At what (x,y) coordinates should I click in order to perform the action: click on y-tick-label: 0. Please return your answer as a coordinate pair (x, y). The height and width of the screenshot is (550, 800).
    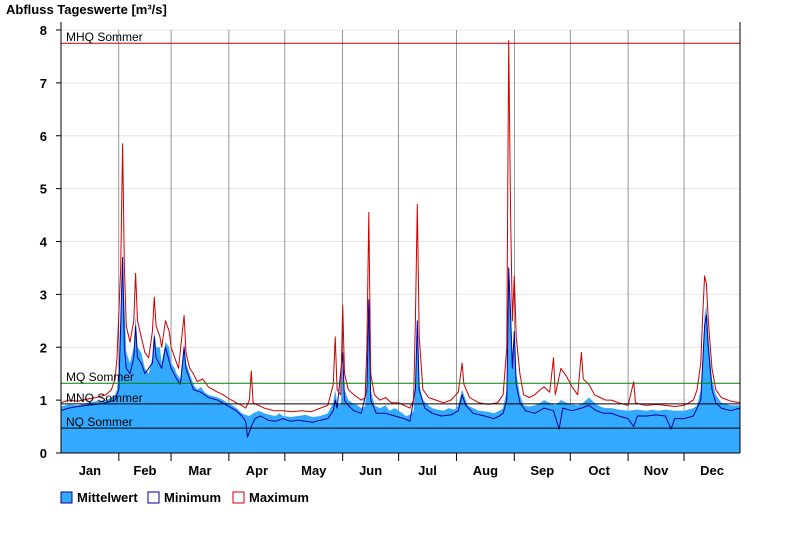
    Looking at the image, I should click on (43, 453).